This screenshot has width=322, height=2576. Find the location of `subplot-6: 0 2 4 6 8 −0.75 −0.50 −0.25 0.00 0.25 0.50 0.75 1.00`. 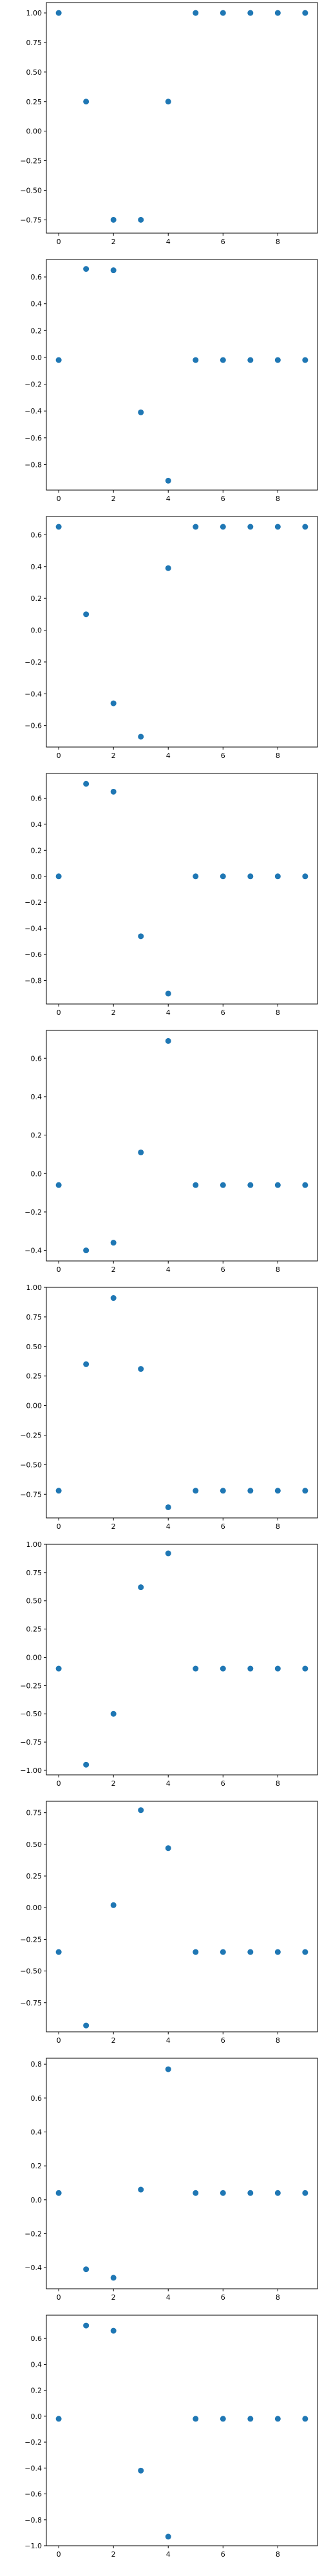

subplot-6: 0 2 4 6 8 −0.75 −0.50 −0.25 0.00 0.25 0.50 0.75 1.00 is located at coordinates (169, 1407).